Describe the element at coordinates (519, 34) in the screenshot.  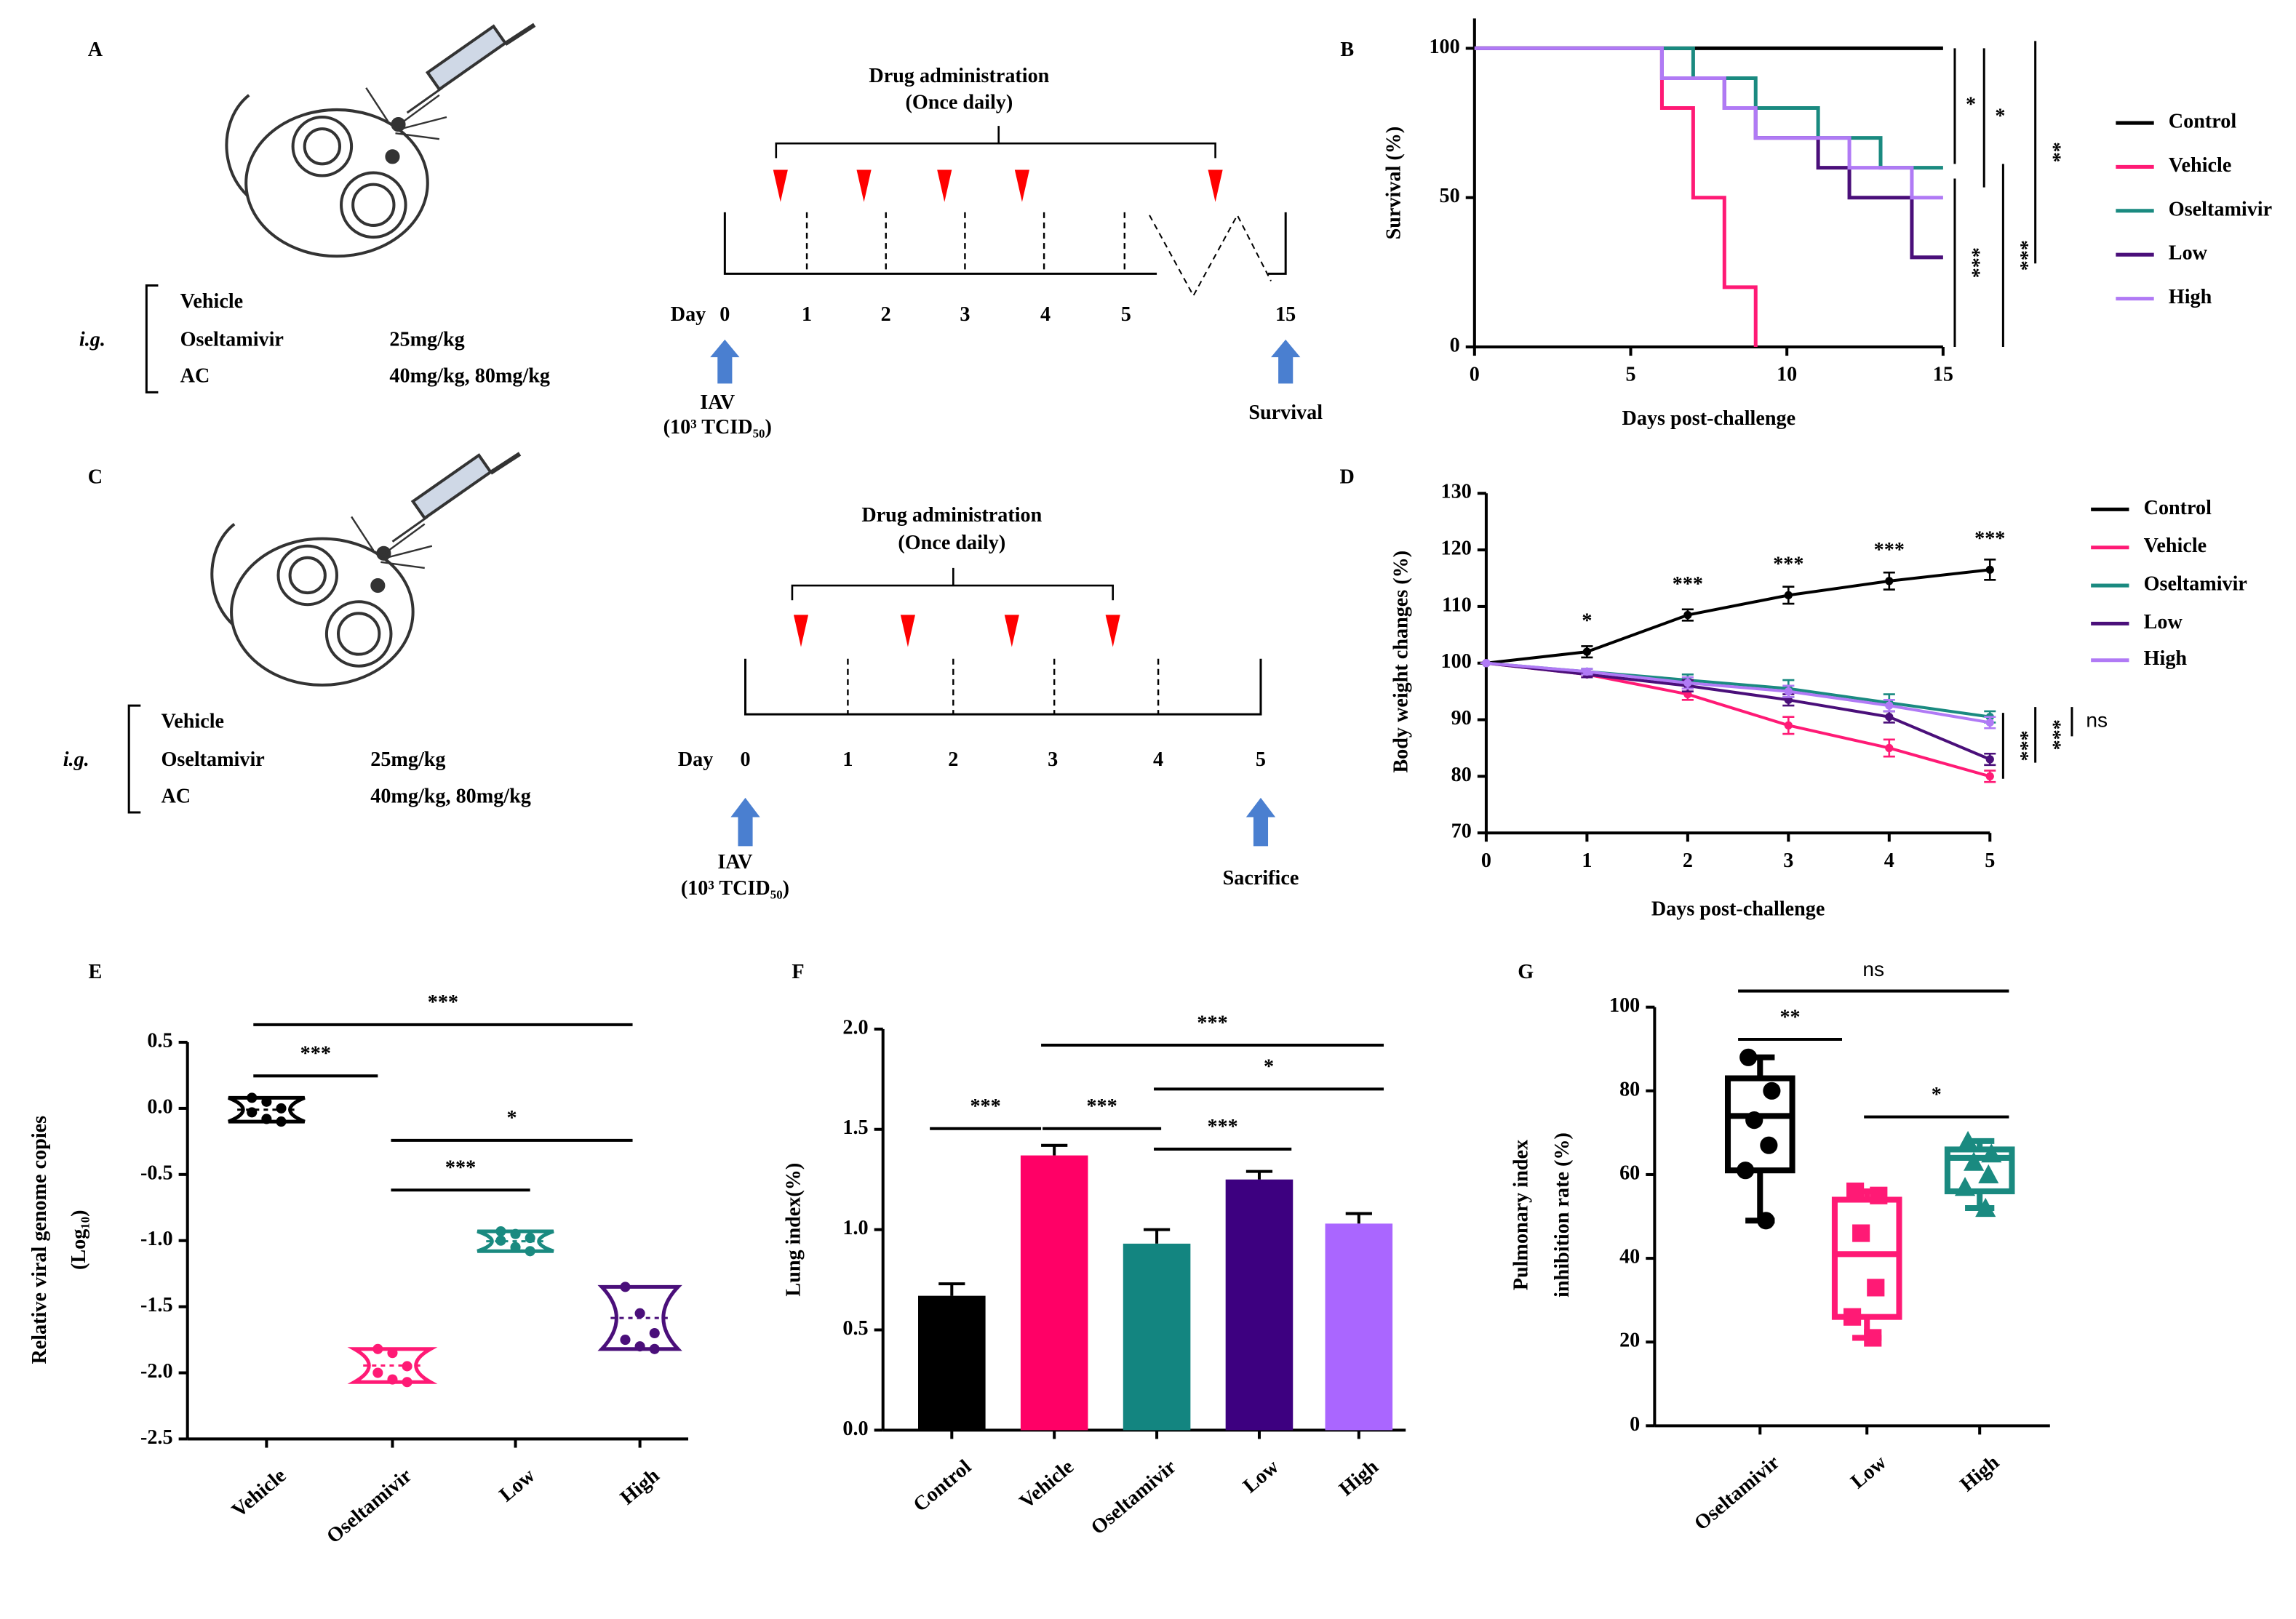
I see `syringe-plunger` at that location.